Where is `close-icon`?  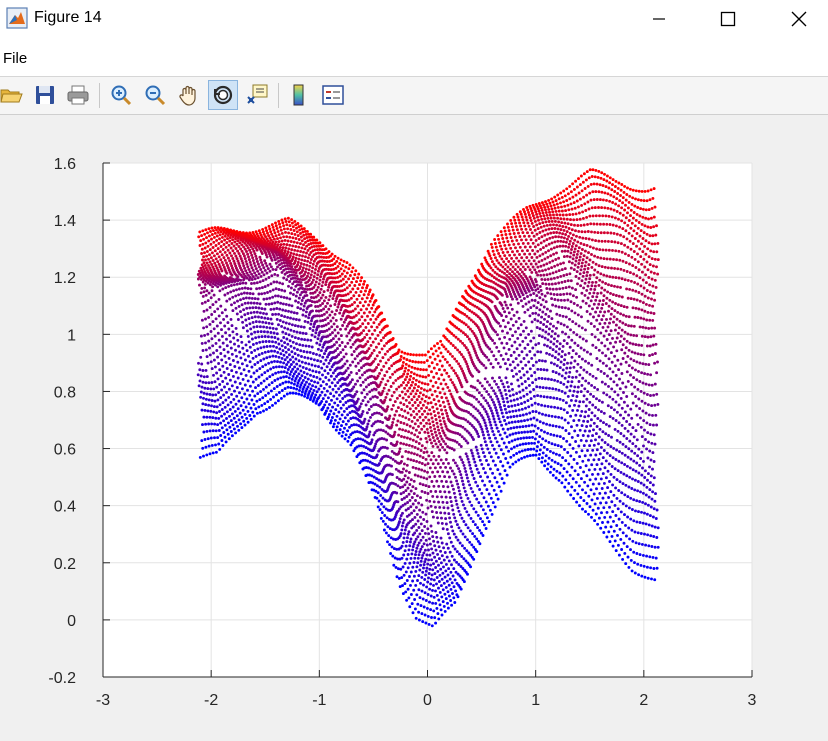 close-icon is located at coordinates (799, 19).